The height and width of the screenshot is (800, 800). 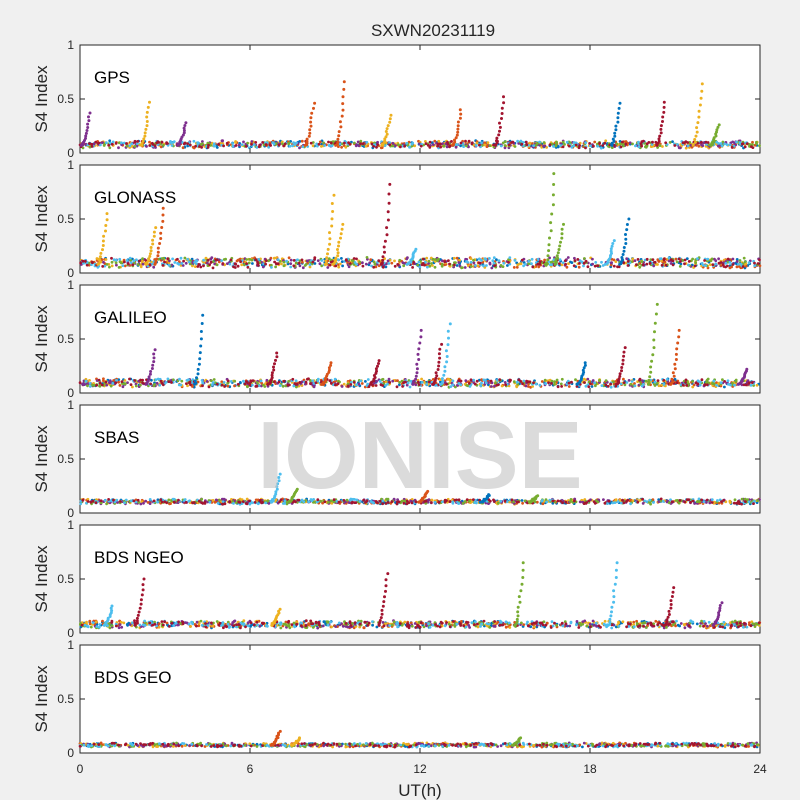 What do you see at coordinates (419, 345) in the screenshot?
I see `data-points` at bounding box center [419, 345].